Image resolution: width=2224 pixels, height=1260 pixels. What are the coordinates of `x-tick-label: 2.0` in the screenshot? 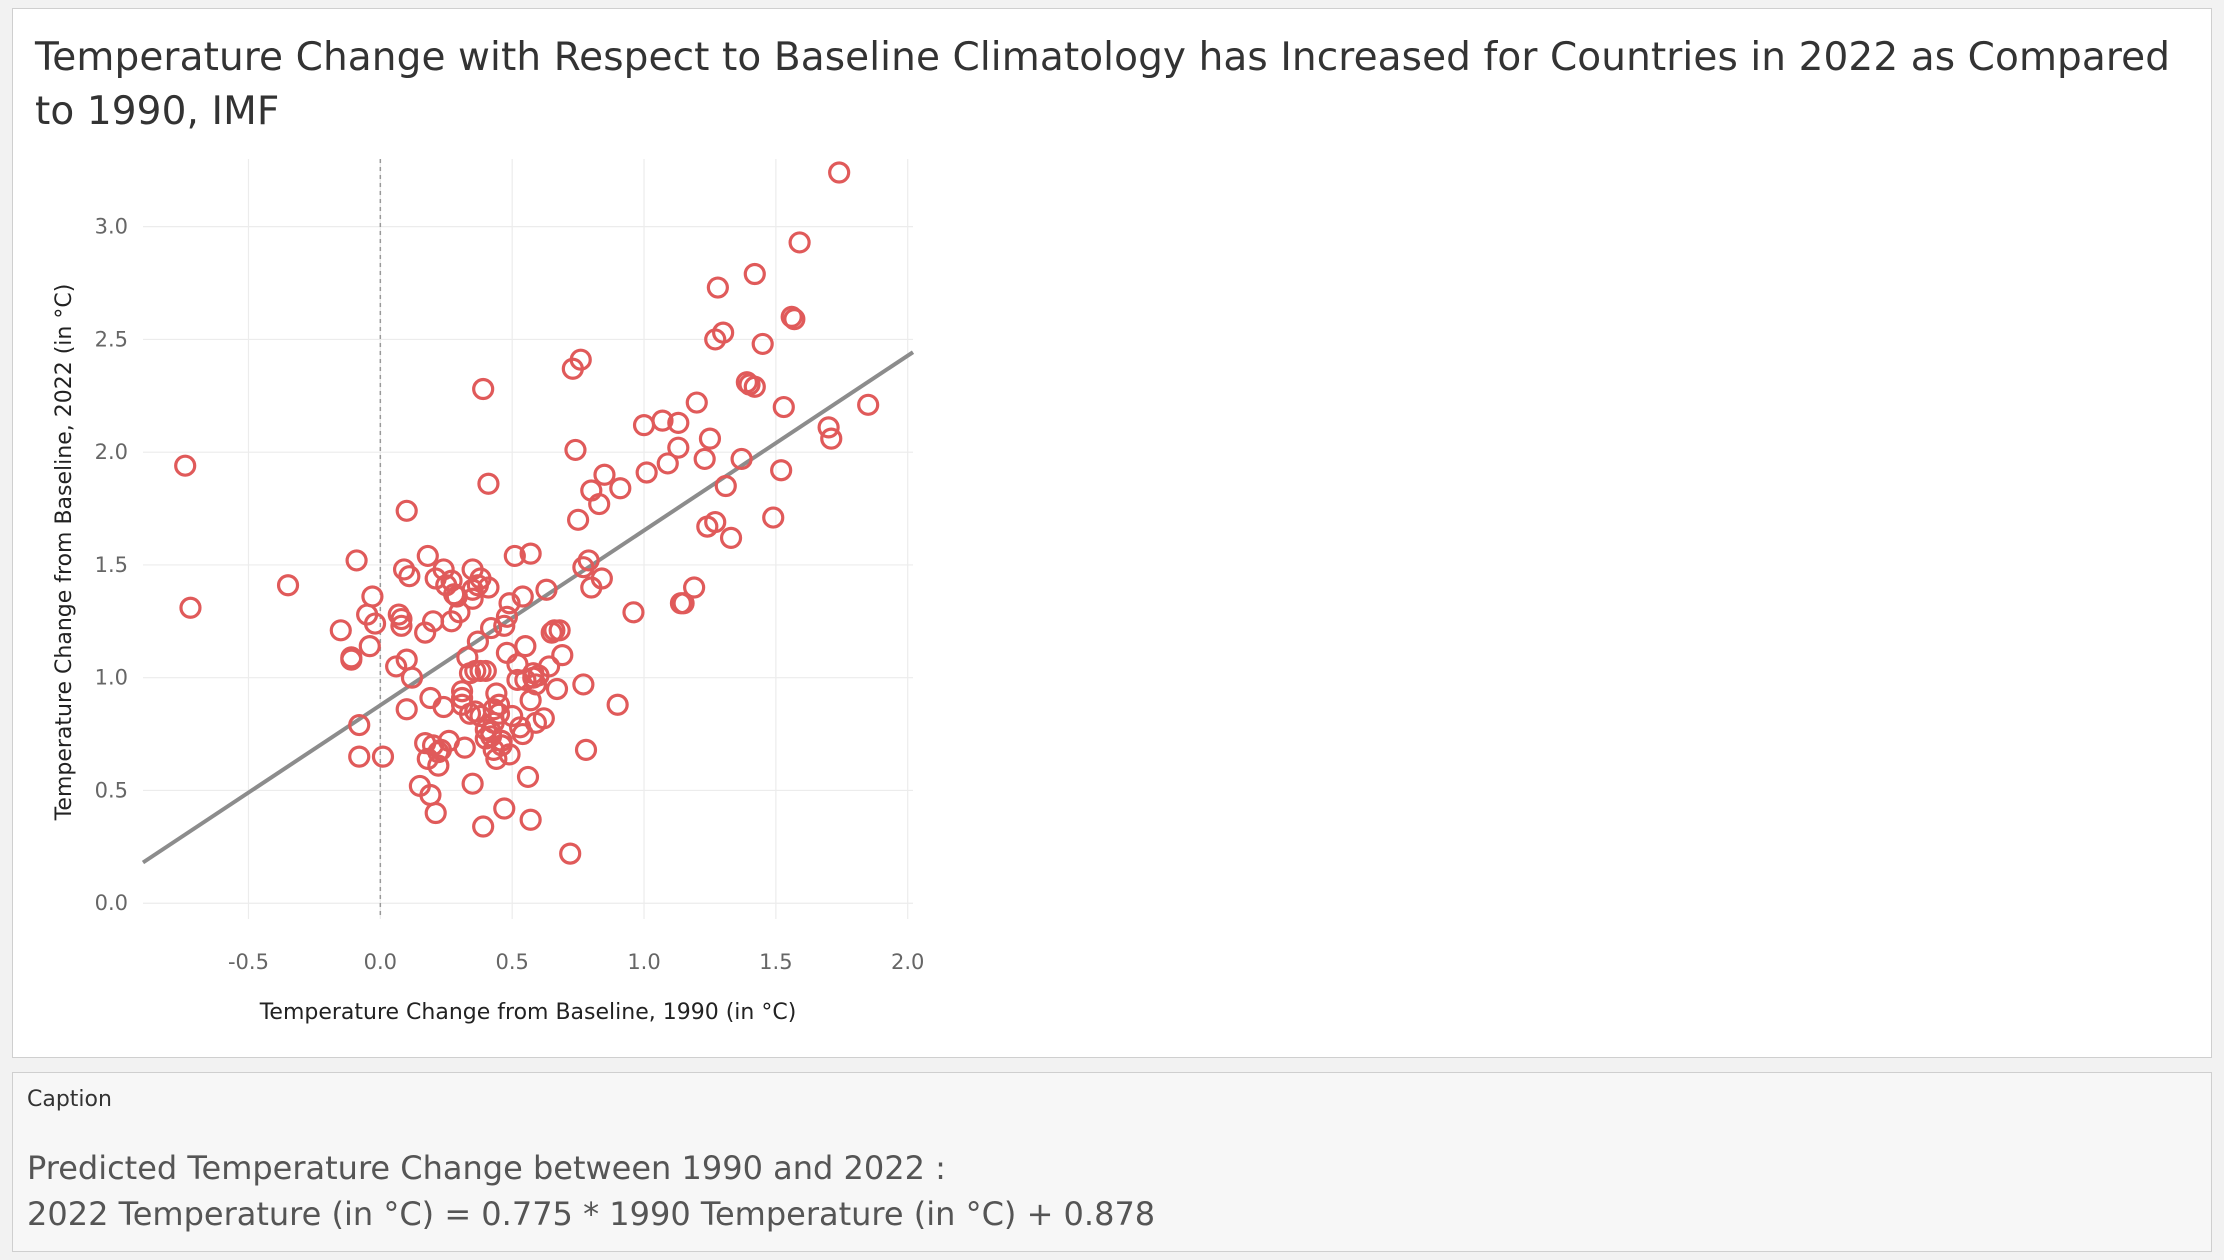 It's located at (907, 962).